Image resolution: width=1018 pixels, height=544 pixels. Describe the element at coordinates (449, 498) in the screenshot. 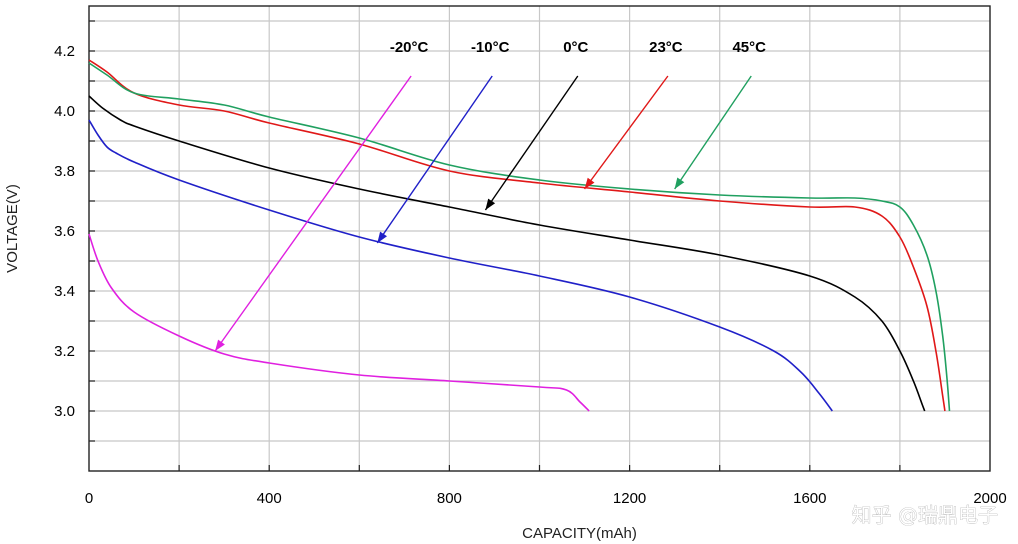

I see `x-tick-label: 800` at that location.